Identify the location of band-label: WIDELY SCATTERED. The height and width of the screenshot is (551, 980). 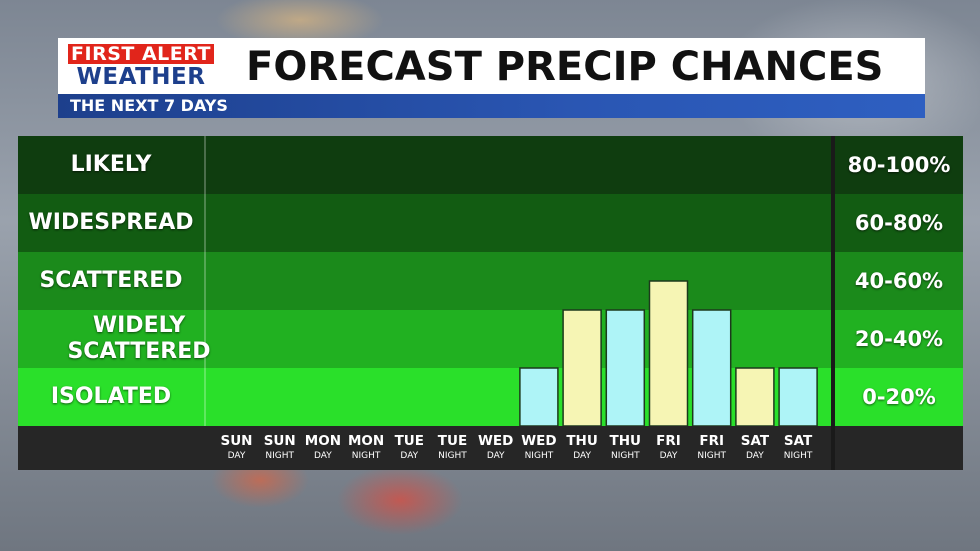
(139, 338).